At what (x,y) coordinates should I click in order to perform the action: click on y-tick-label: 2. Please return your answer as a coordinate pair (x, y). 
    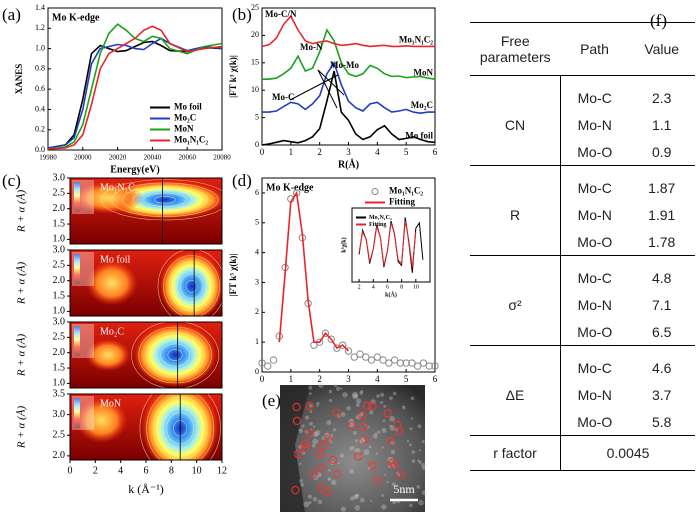
    Looking at the image, I should click on (257, 311).